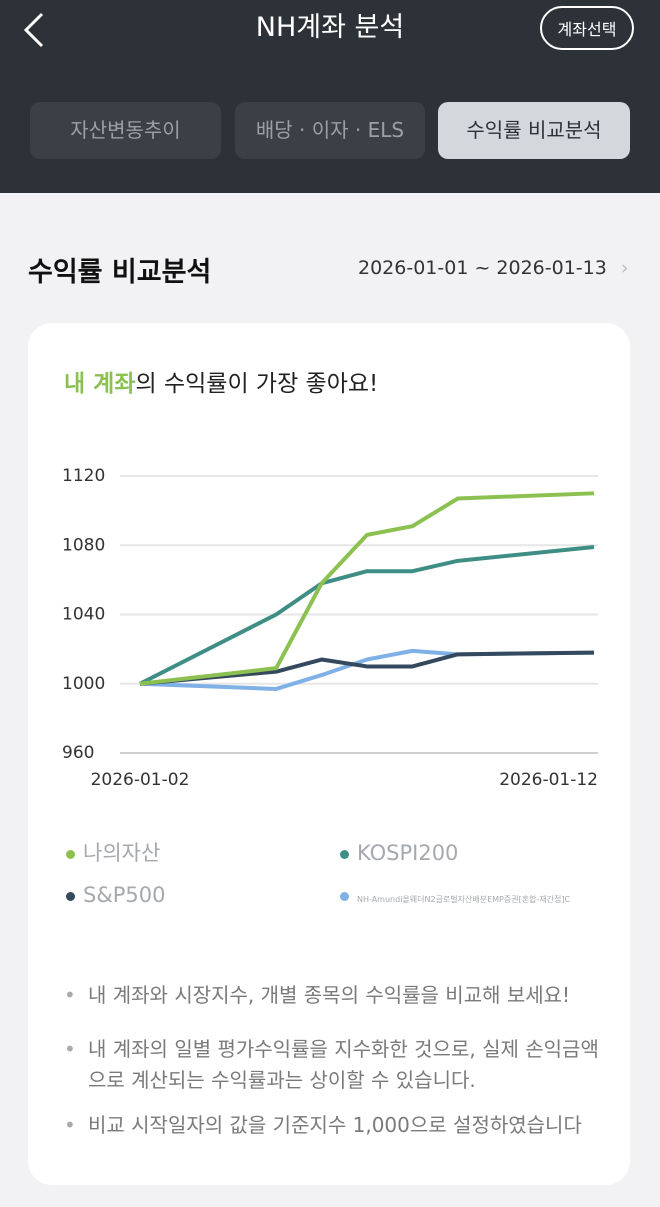 This screenshot has height=1207, width=660. I want to click on headline-highlight: 내 계좌, so click(100, 384).